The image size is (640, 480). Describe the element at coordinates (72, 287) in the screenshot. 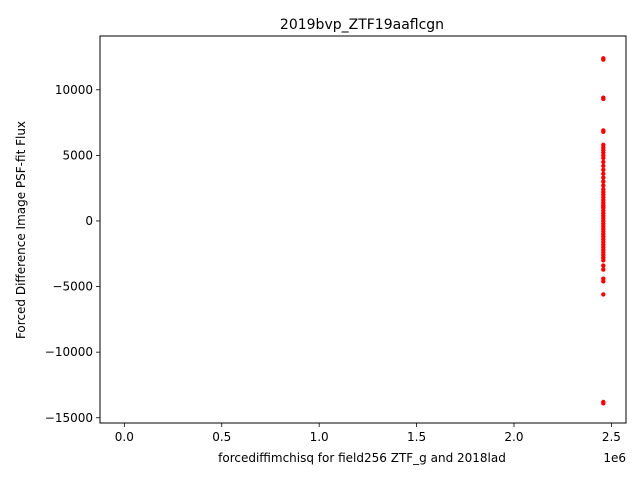

I see `y-tick-label: −5000` at that location.